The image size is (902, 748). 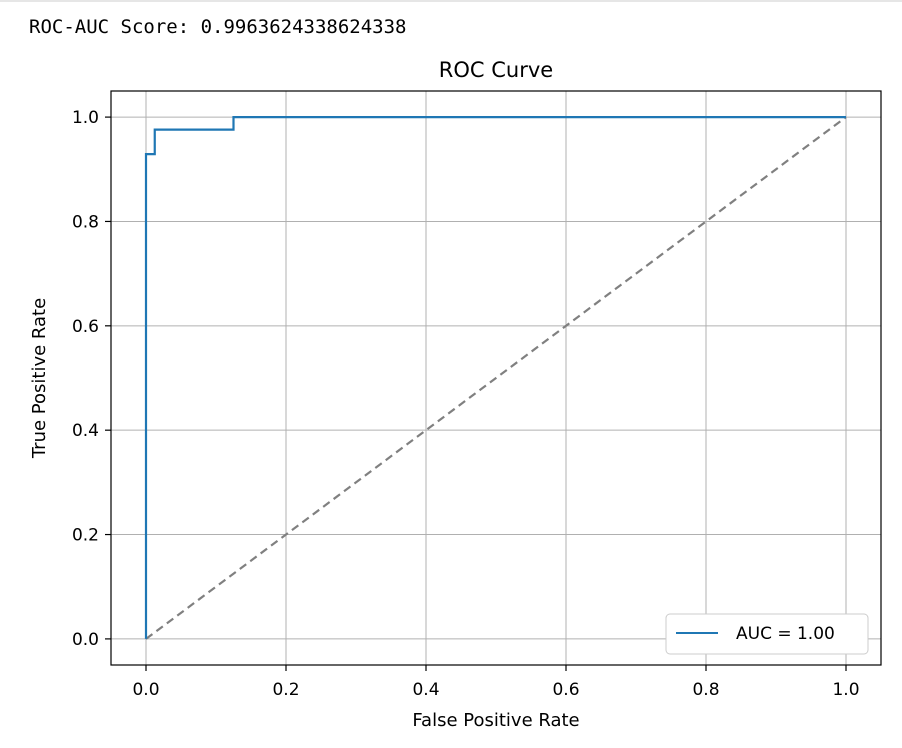 I want to click on y-tick-label: 0.0, so click(x=85, y=640).